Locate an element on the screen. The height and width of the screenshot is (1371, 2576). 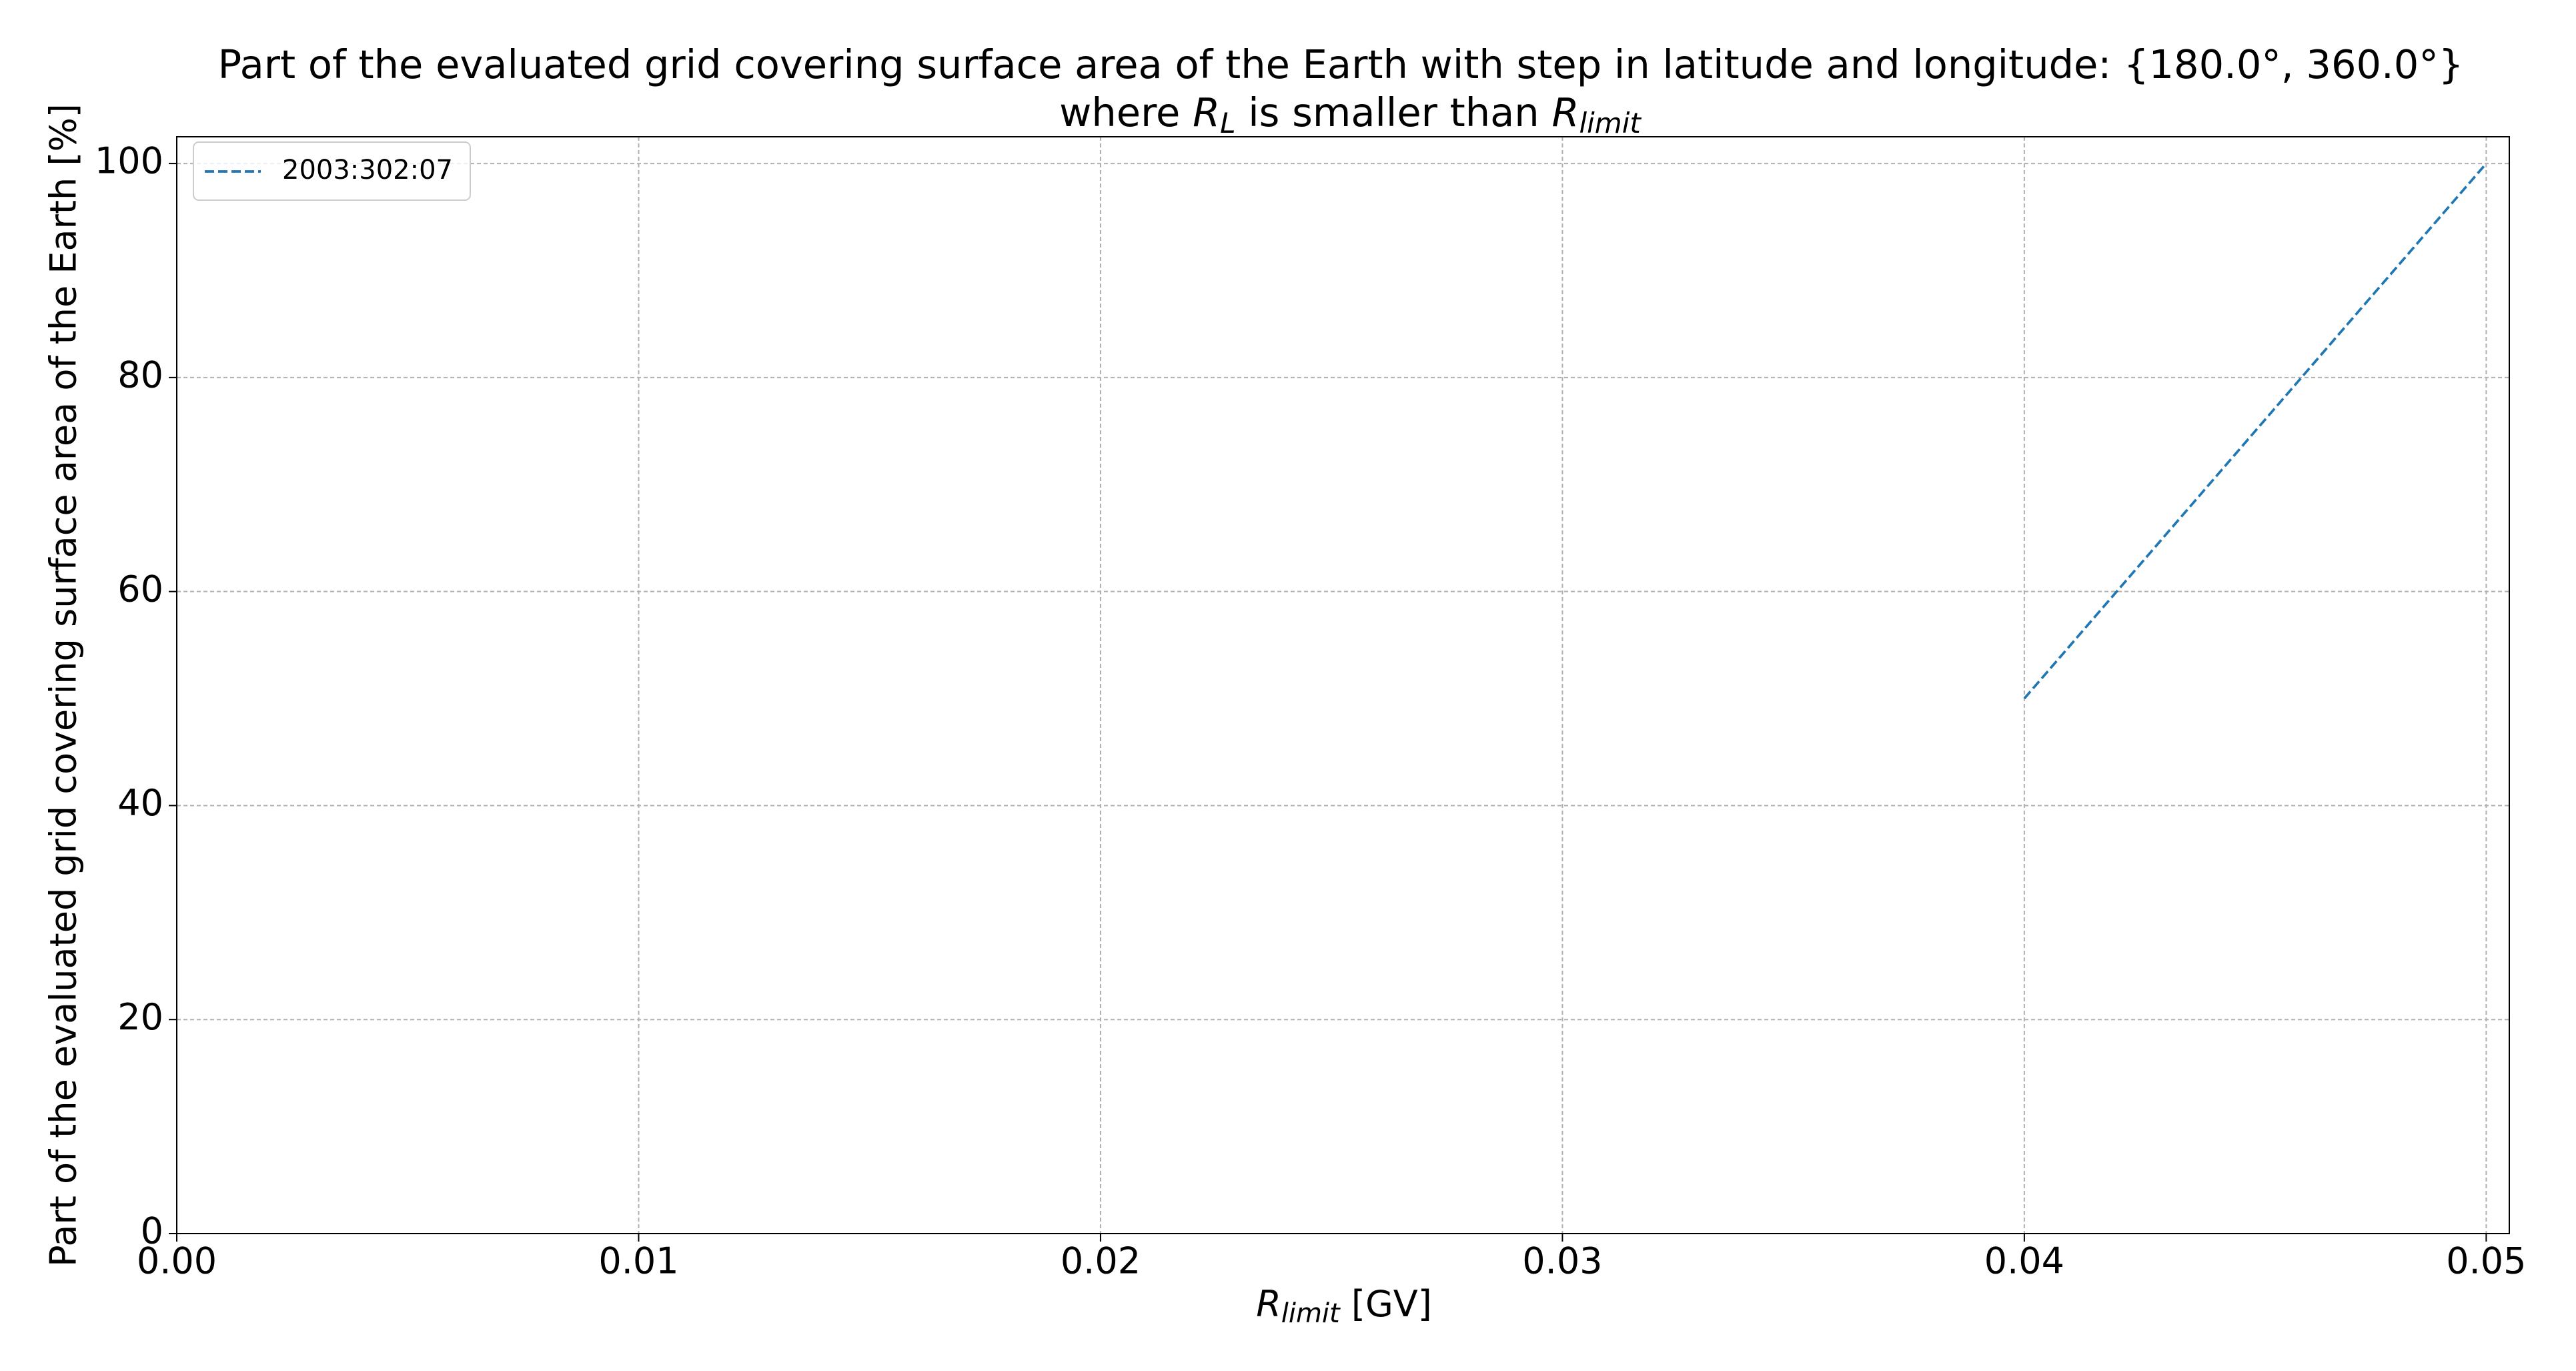
x-tick-label: 0.01 is located at coordinates (638, 1261).